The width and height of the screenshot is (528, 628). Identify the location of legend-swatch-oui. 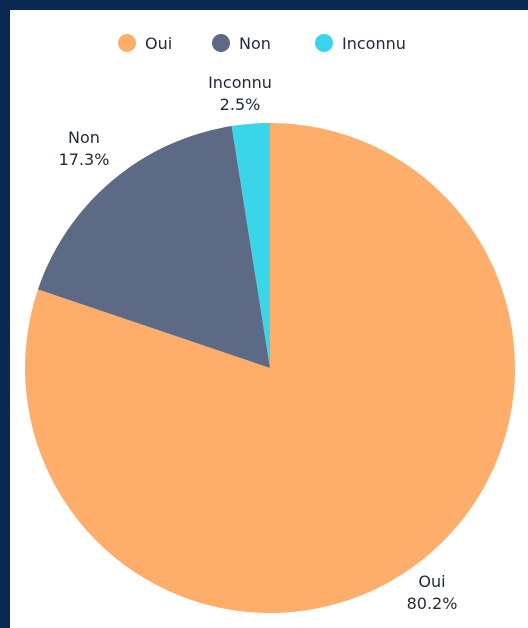
(127, 43).